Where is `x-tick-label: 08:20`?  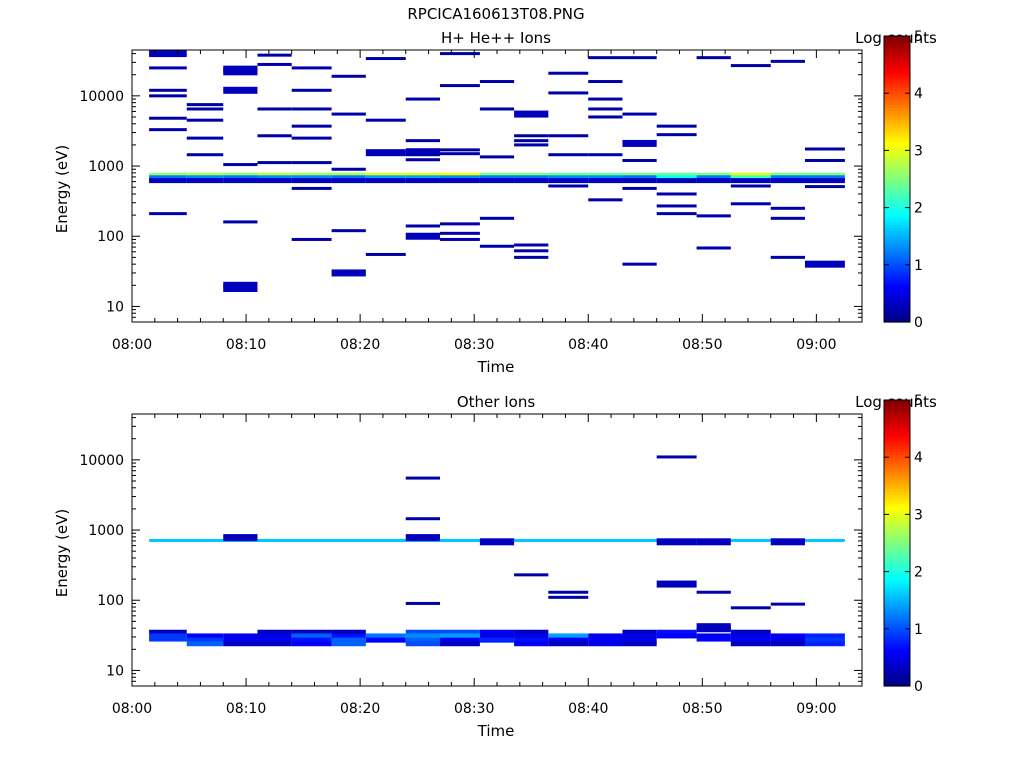
x-tick-label: 08:20 is located at coordinates (360, 345).